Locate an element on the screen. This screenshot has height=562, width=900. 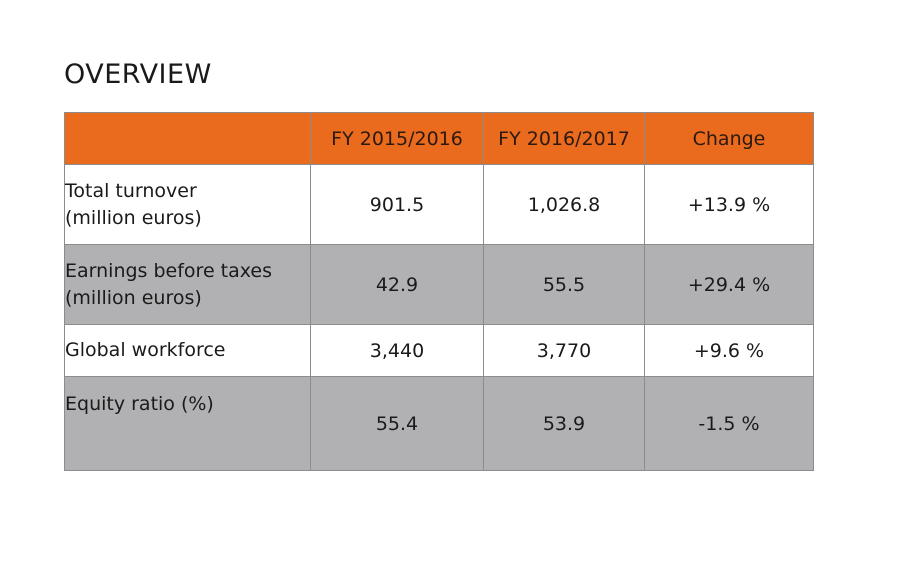
cell-fy-2016-2017: 53.9 is located at coordinates (564, 423).